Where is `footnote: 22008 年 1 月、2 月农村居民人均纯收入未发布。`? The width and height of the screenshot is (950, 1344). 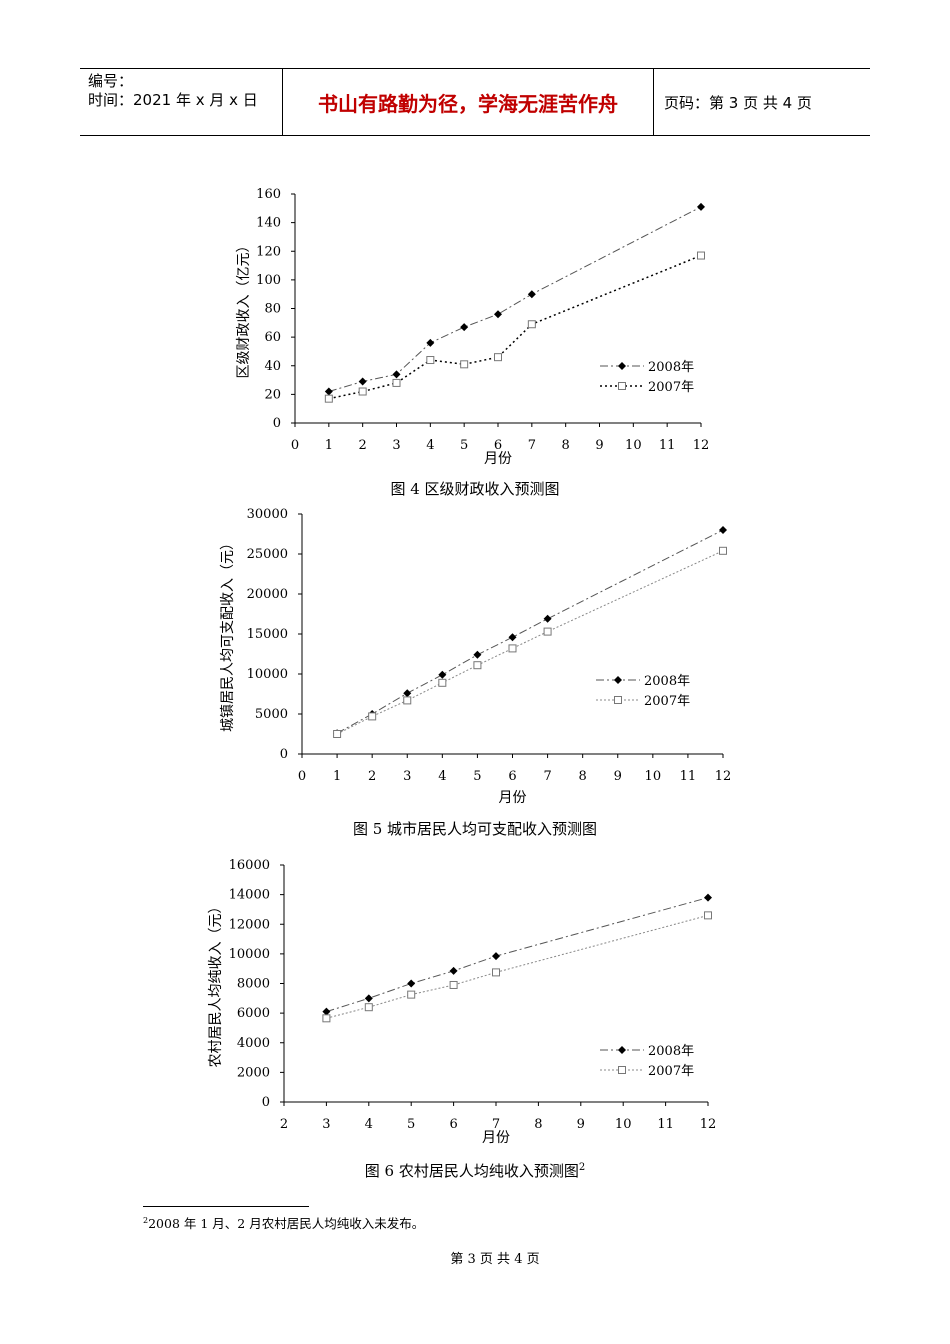 footnote: 22008 年 1 月、2 月农村居民人均纯收入未发布。 is located at coordinates (283, 1222).